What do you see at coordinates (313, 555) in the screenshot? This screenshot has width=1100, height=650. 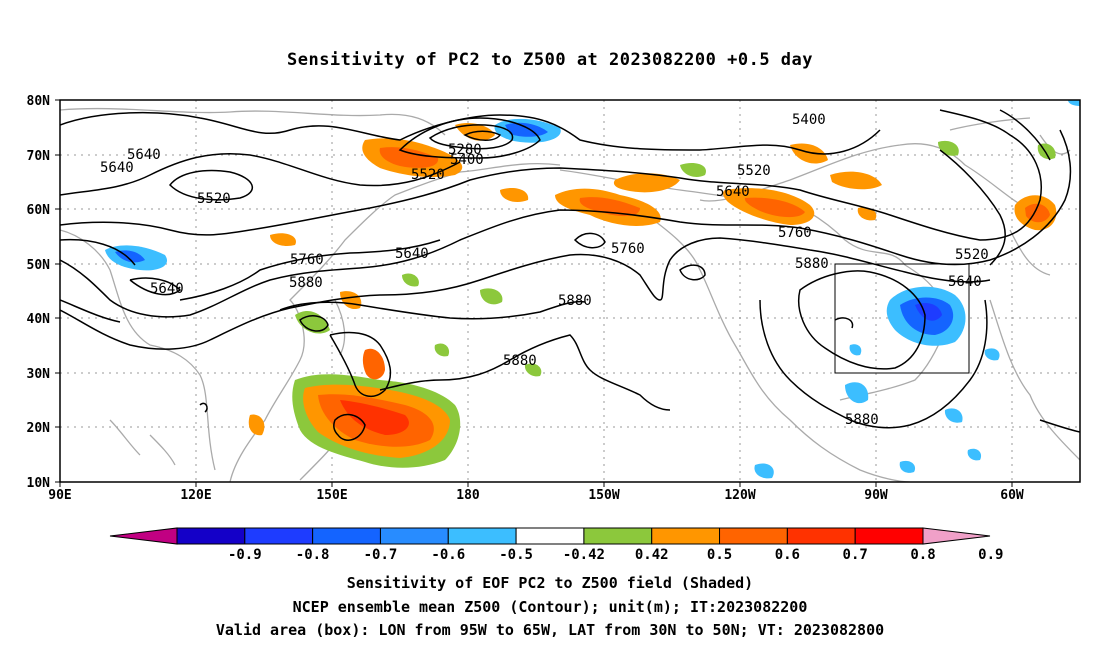 I see `colorbar-label: -0.8` at bounding box center [313, 555].